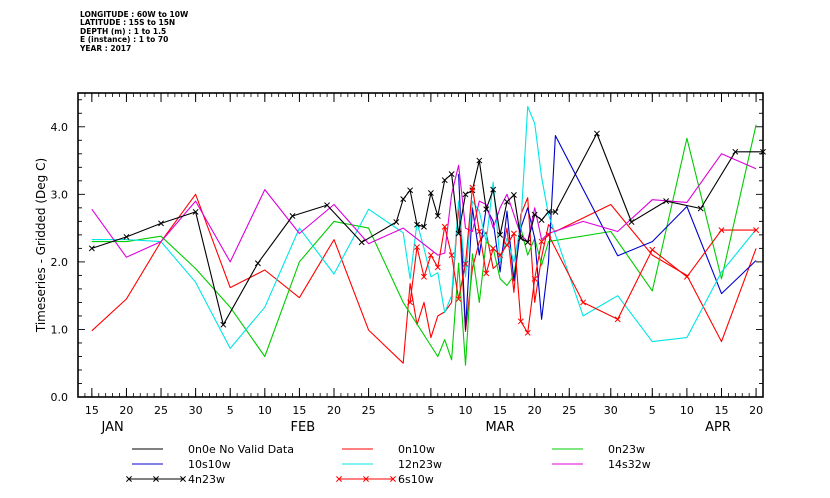  I want to click on legend-label: 0n23w, so click(626, 449).